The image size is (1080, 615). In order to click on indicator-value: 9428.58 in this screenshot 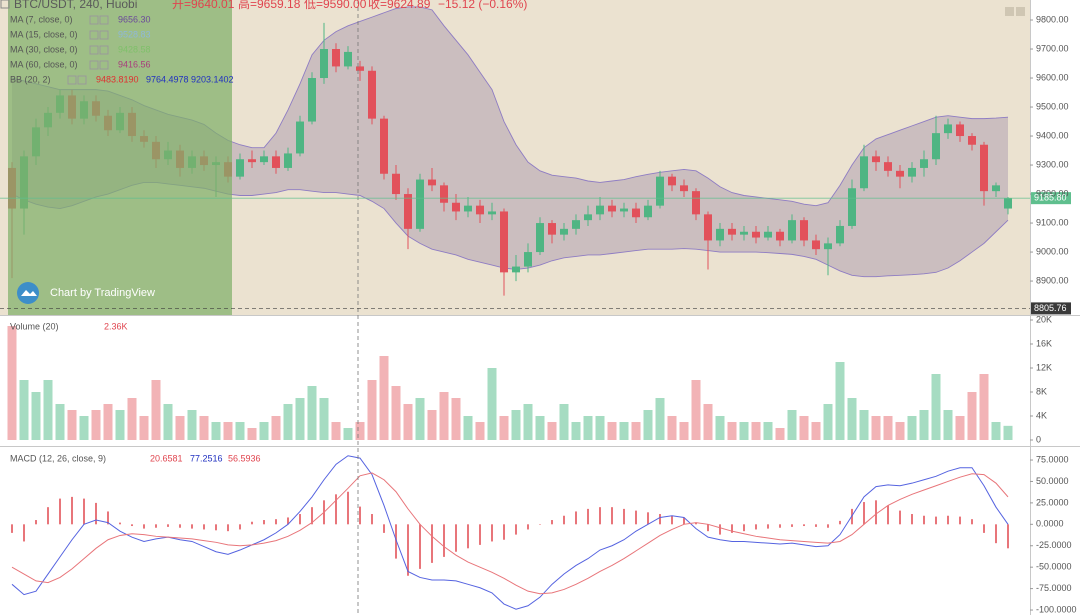, I will do `click(134, 49)`.